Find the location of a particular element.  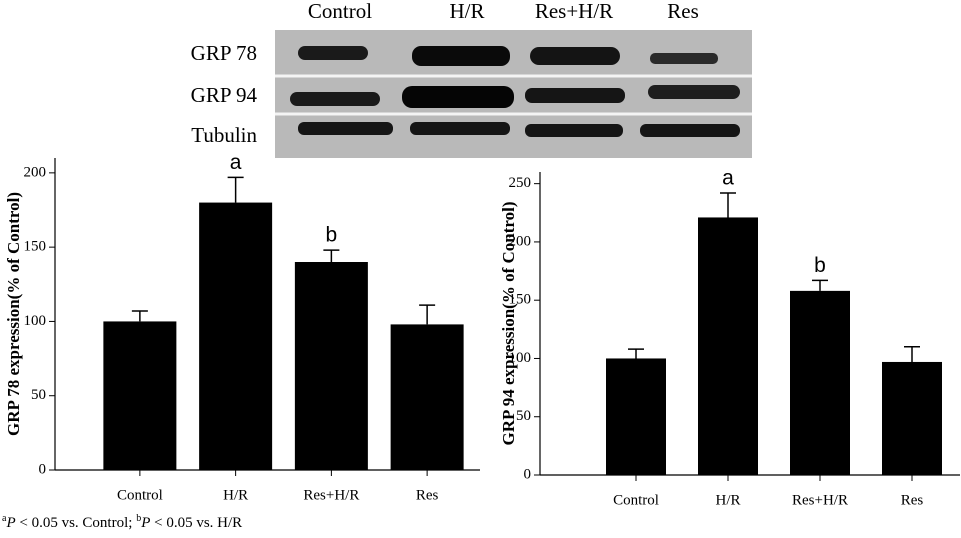

footnote-text: < 0.05 vs. Control; is located at coordinates (76, 523).